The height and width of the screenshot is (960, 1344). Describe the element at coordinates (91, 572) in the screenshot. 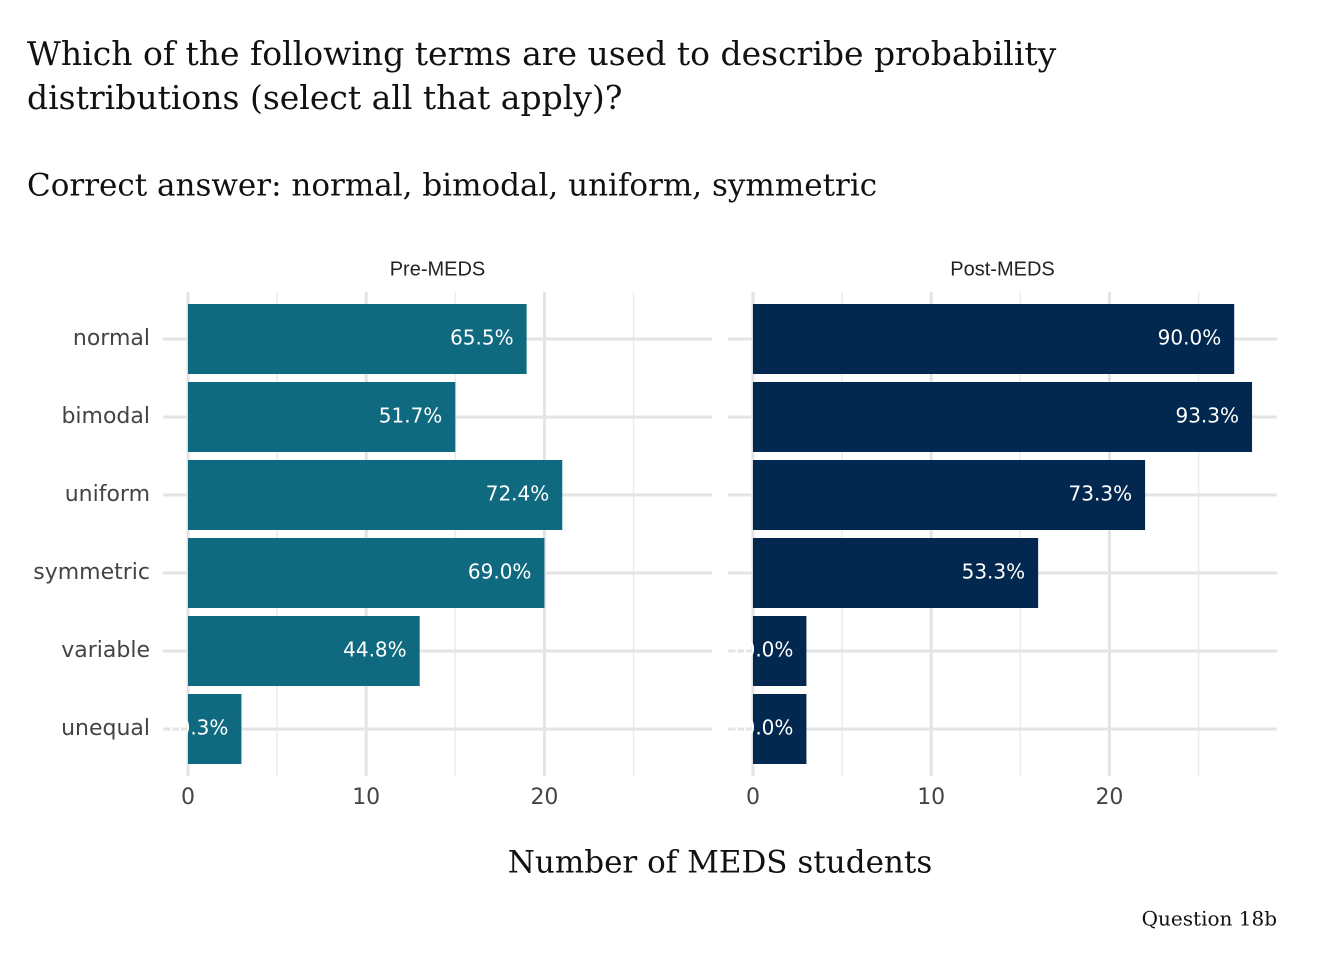

I see `y-tick-label: symmetric` at that location.